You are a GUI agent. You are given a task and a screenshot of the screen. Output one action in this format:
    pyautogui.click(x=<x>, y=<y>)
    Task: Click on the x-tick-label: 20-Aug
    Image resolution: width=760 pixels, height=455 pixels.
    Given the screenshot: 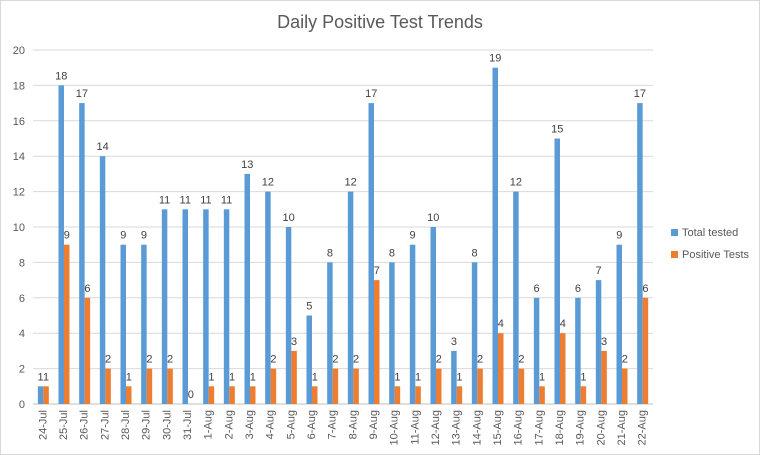 What is the action you would take?
    pyautogui.click(x=601, y=427)
    